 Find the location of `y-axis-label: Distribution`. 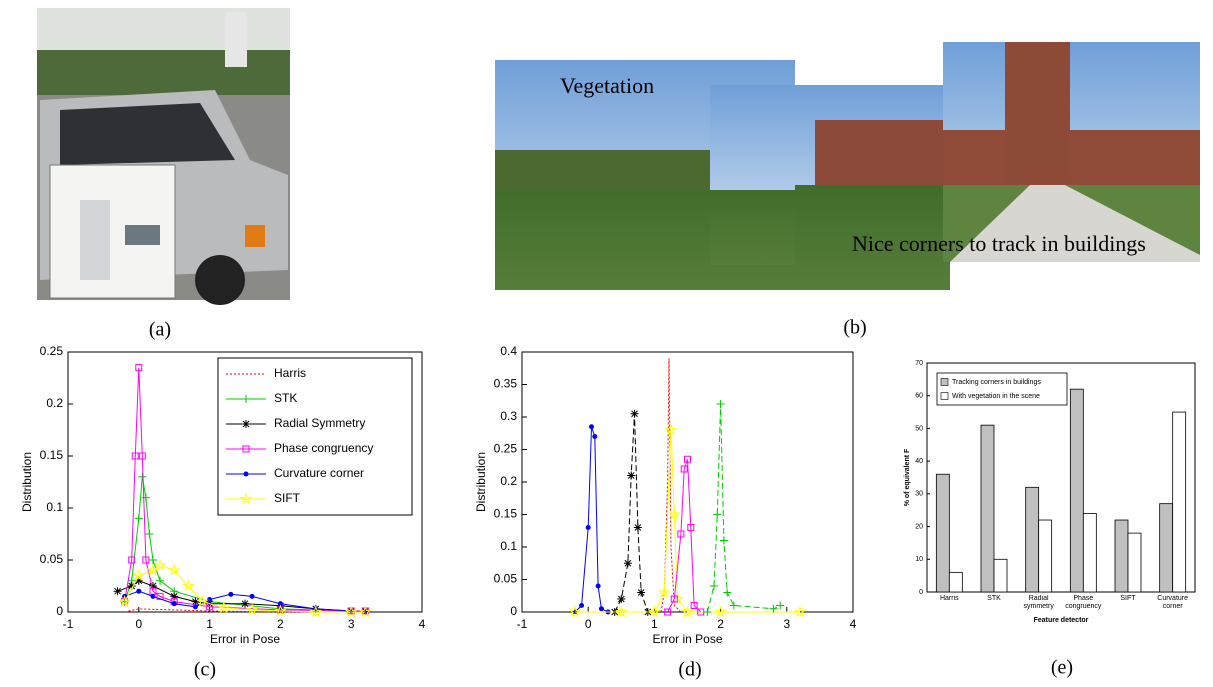

y-axis-label: Distribution is located at coordinates (481, 482).